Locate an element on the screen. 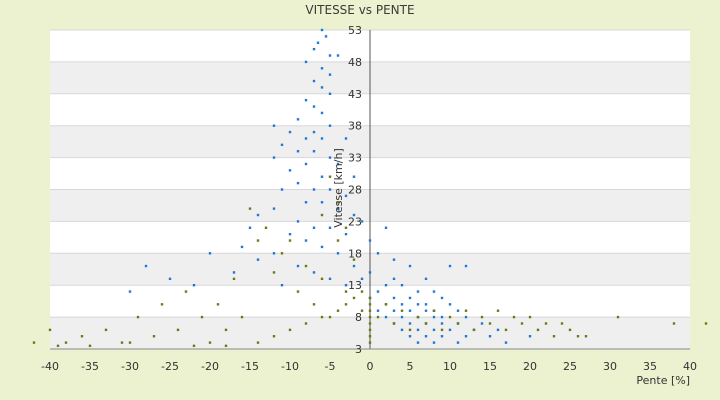 The width and height of the screenshot is (720, 400). y-tick-label: 53 is located at coordinates (355, 30).